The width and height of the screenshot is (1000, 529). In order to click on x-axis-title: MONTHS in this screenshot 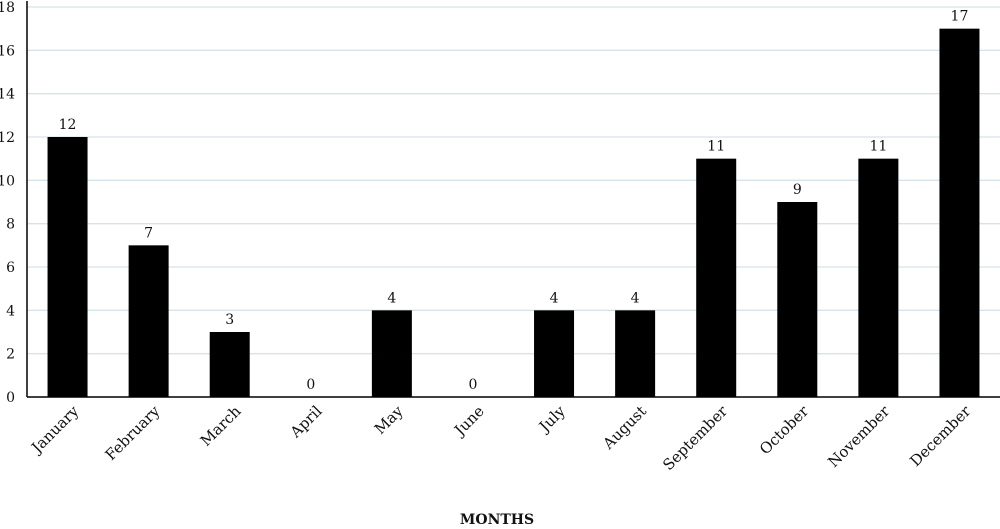, I will do `click(497, 520)`.